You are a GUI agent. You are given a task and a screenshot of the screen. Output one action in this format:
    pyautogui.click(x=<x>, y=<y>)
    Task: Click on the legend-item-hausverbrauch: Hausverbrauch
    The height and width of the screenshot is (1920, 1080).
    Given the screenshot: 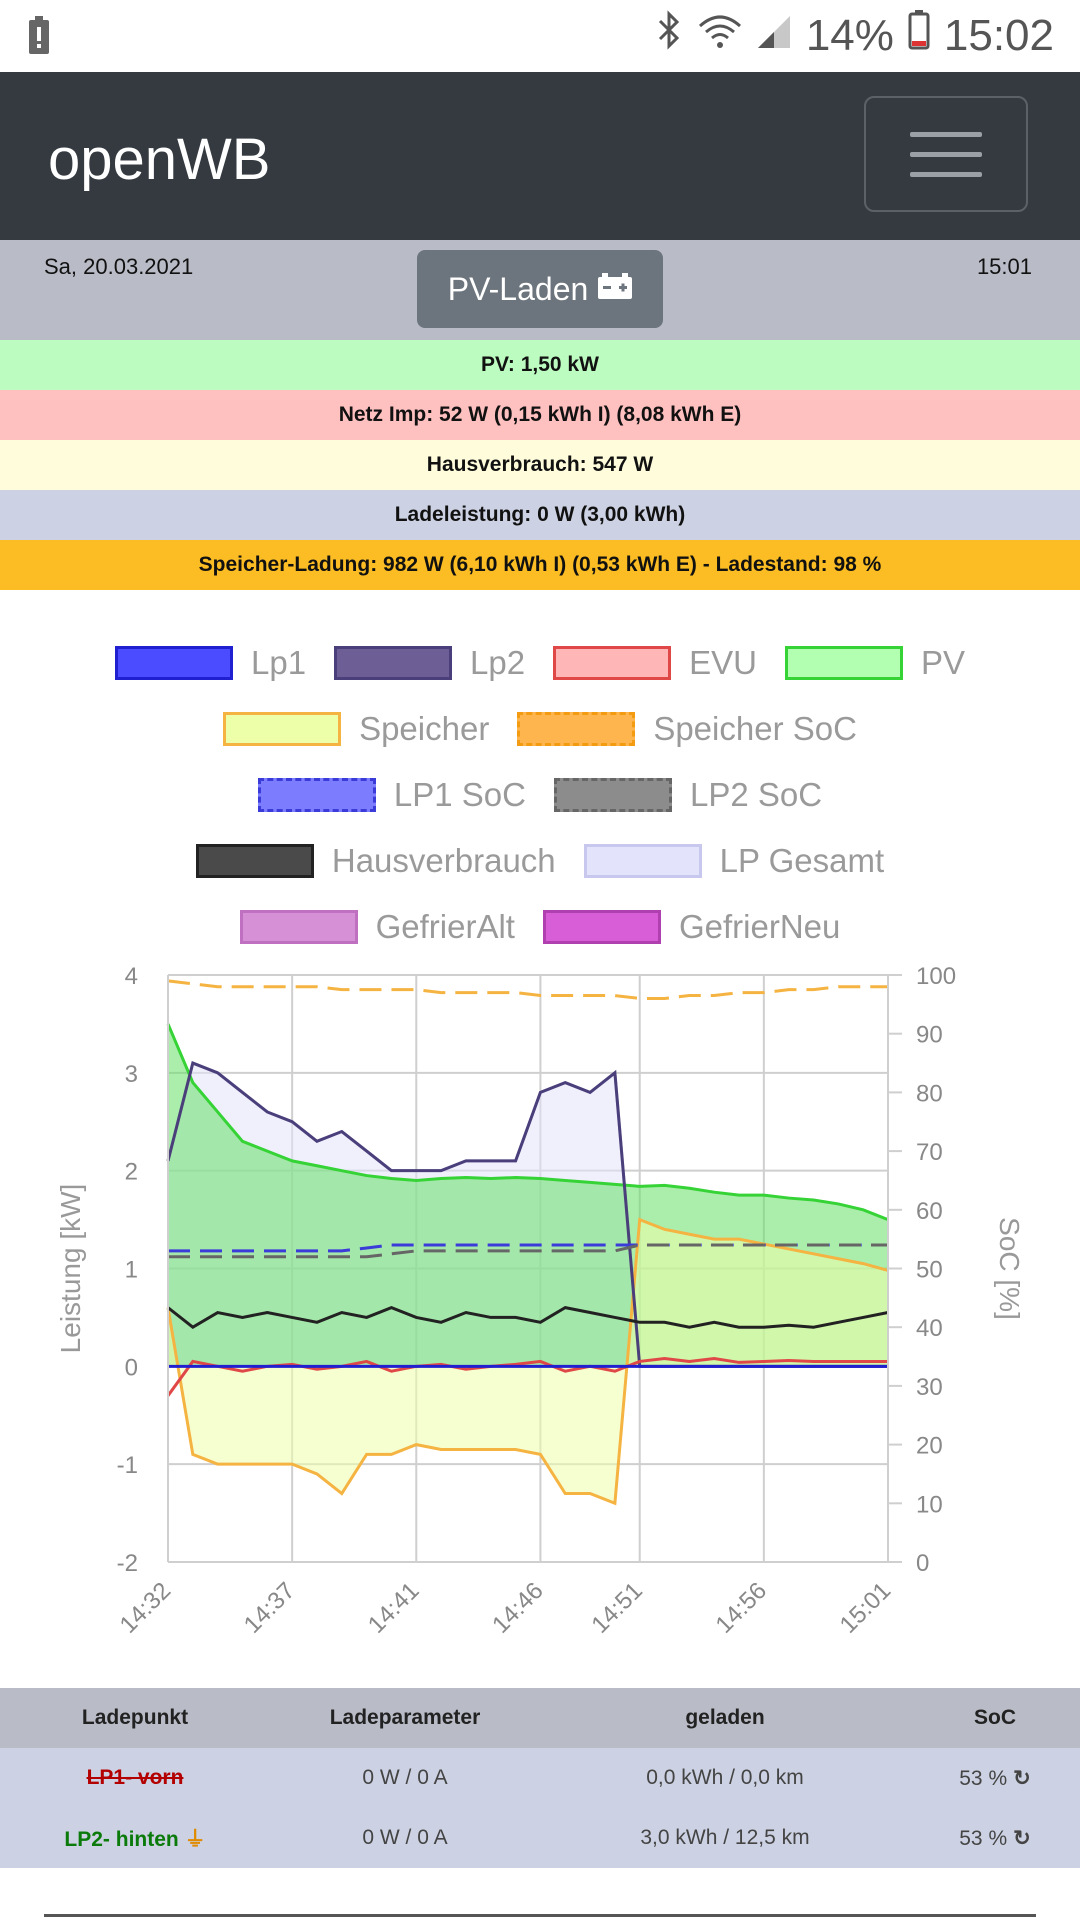 What is the action you would take?
    pyautogui.click(x=375, y=861)
    